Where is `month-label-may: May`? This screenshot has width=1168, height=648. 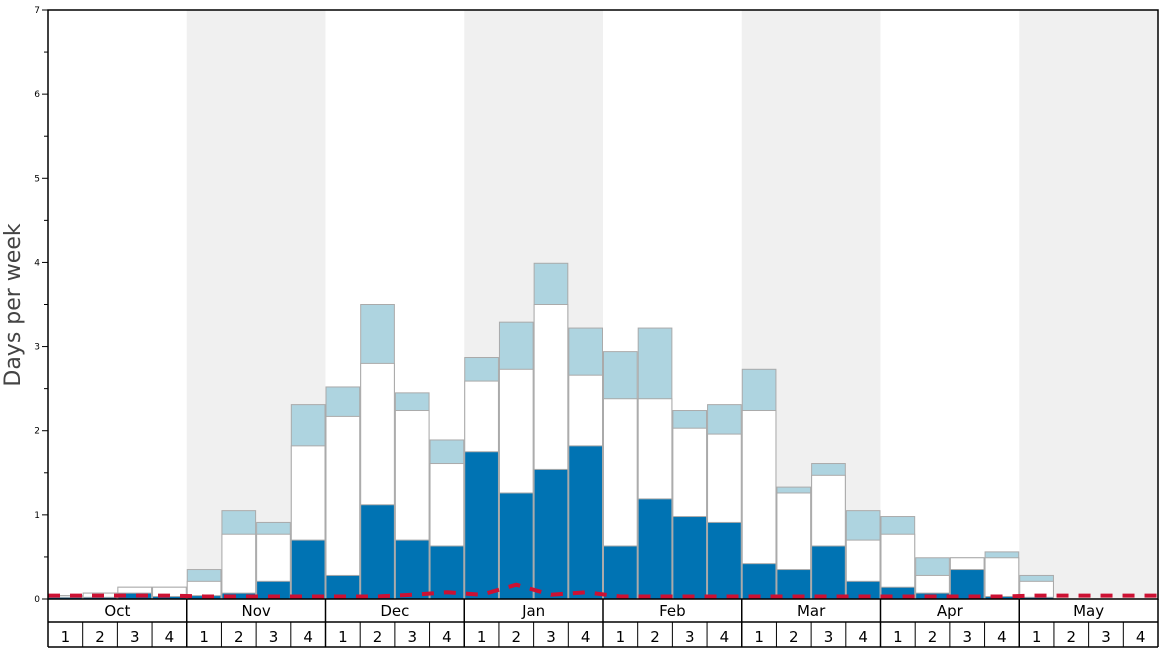 month-label-may: May is located at coordinates (1088, 611).